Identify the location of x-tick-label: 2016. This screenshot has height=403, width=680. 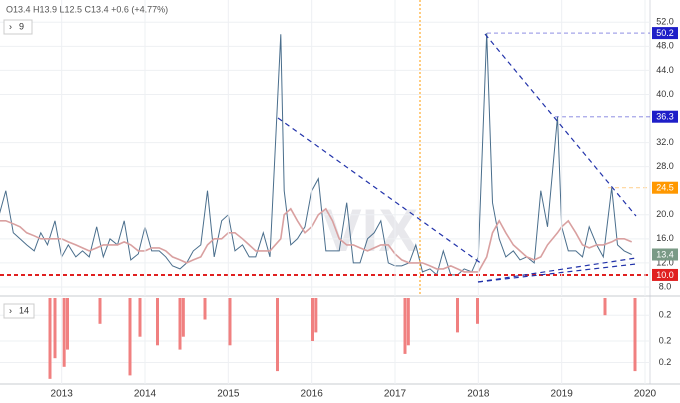
(312, 394).